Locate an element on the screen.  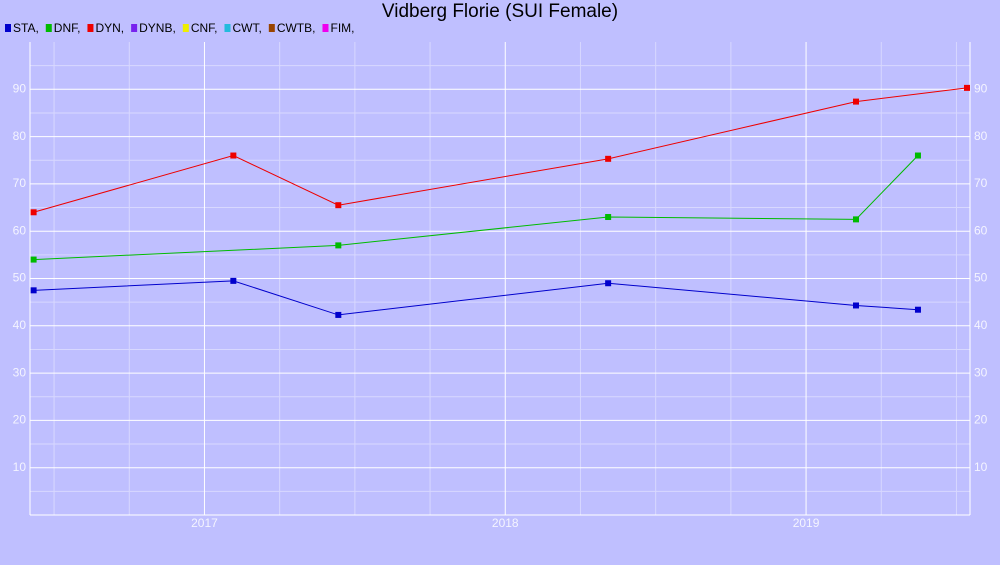
x-tick-label: 2017 is located at coordinates (204, 523).